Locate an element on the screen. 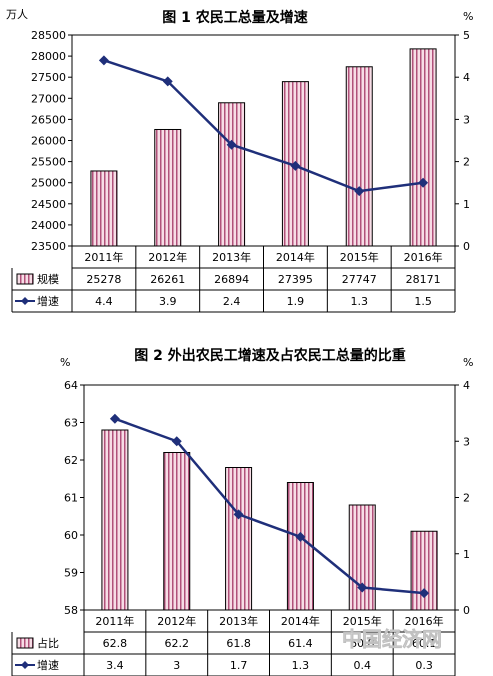 Image resolution: width=493 pixels, height=676 pixels. left-tick-label: 24000 is located at coordinates (48, 225).